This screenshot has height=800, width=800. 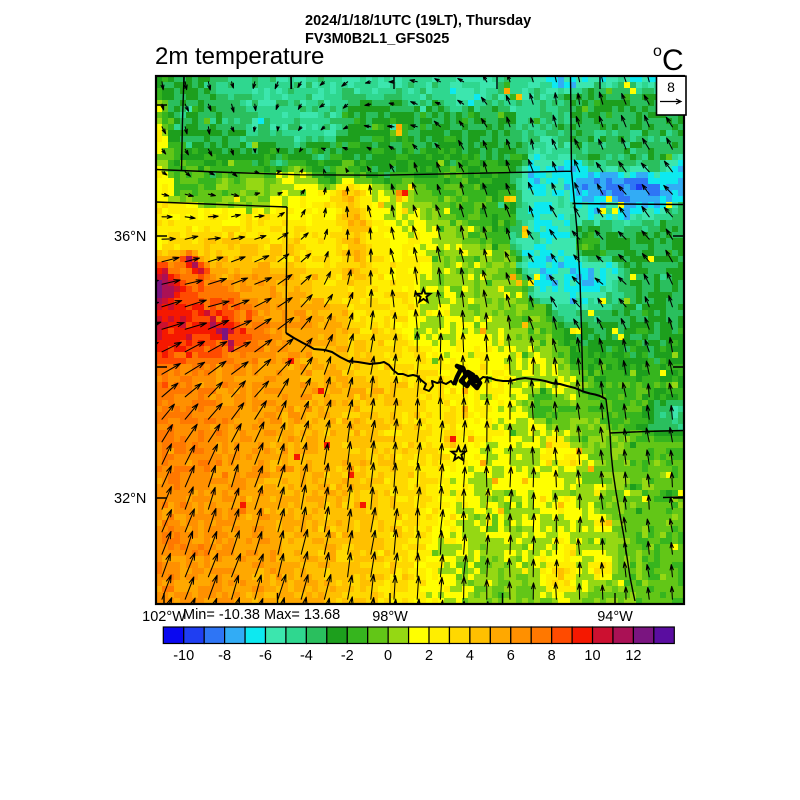 What do you see at coordinates (429, 656) in the screenshot?
I see `svg-text: 2` at bounding box center [429, 656].